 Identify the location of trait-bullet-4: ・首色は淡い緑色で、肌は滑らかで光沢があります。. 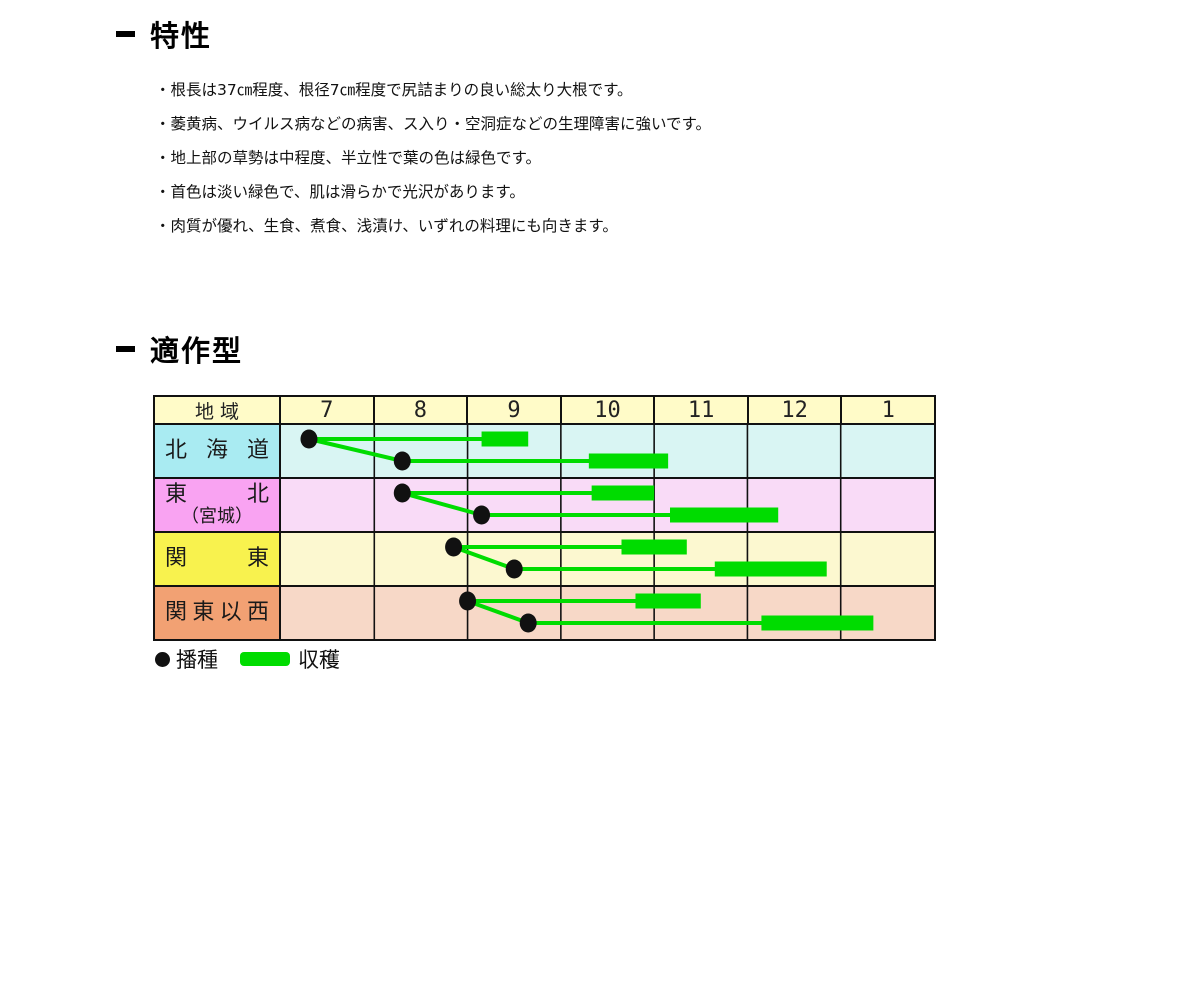
(340, 192).